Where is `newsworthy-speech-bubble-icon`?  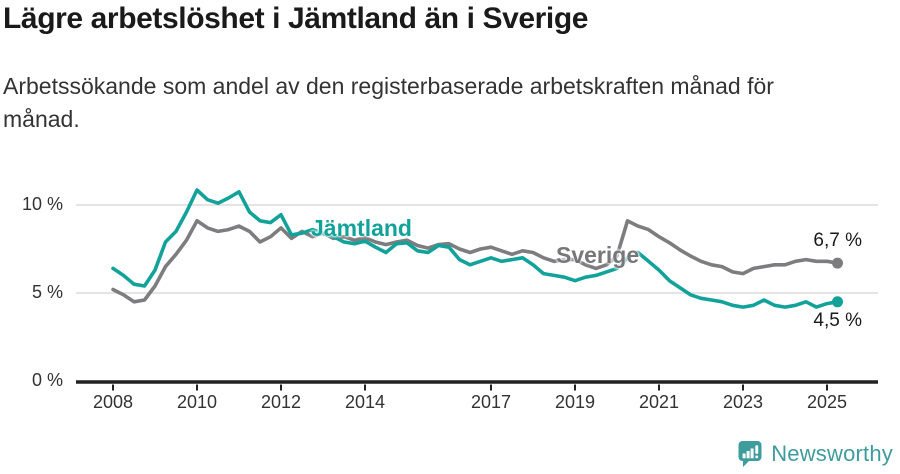 newsworthy-speech-bubble-icon is located at coordinates (750, 454).